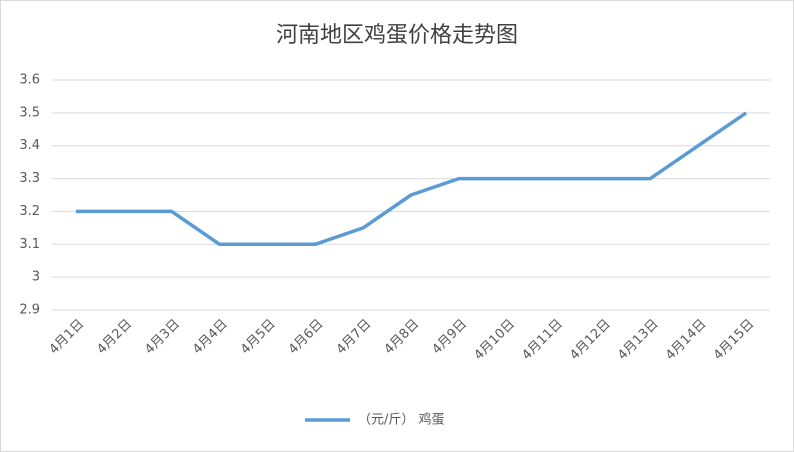  Describe the element at coordinates (397, 35) in the screenshot. I see `chart-title: 河南地区鸡蛋价格走势图` at that location.